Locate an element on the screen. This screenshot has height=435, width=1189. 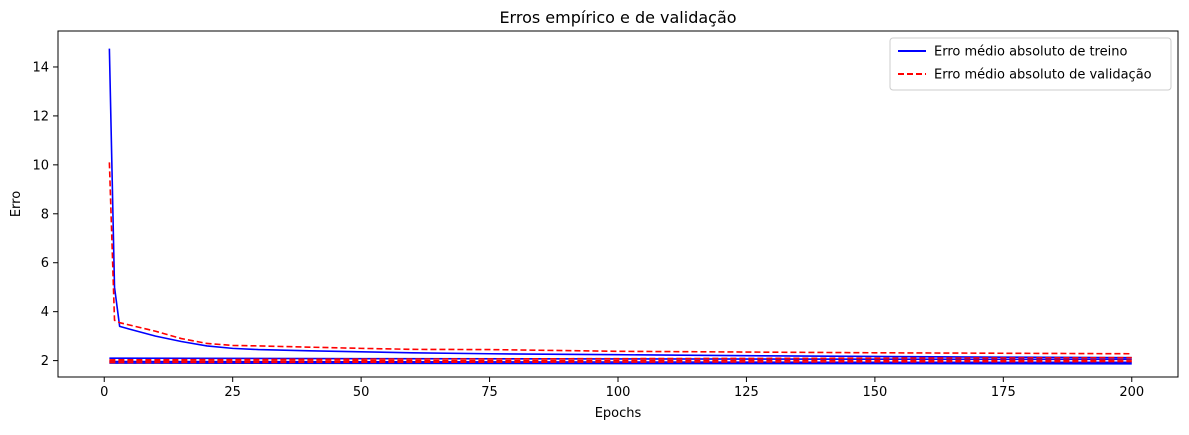
x-tick-label: 25 is located at coordinates (232, 392).